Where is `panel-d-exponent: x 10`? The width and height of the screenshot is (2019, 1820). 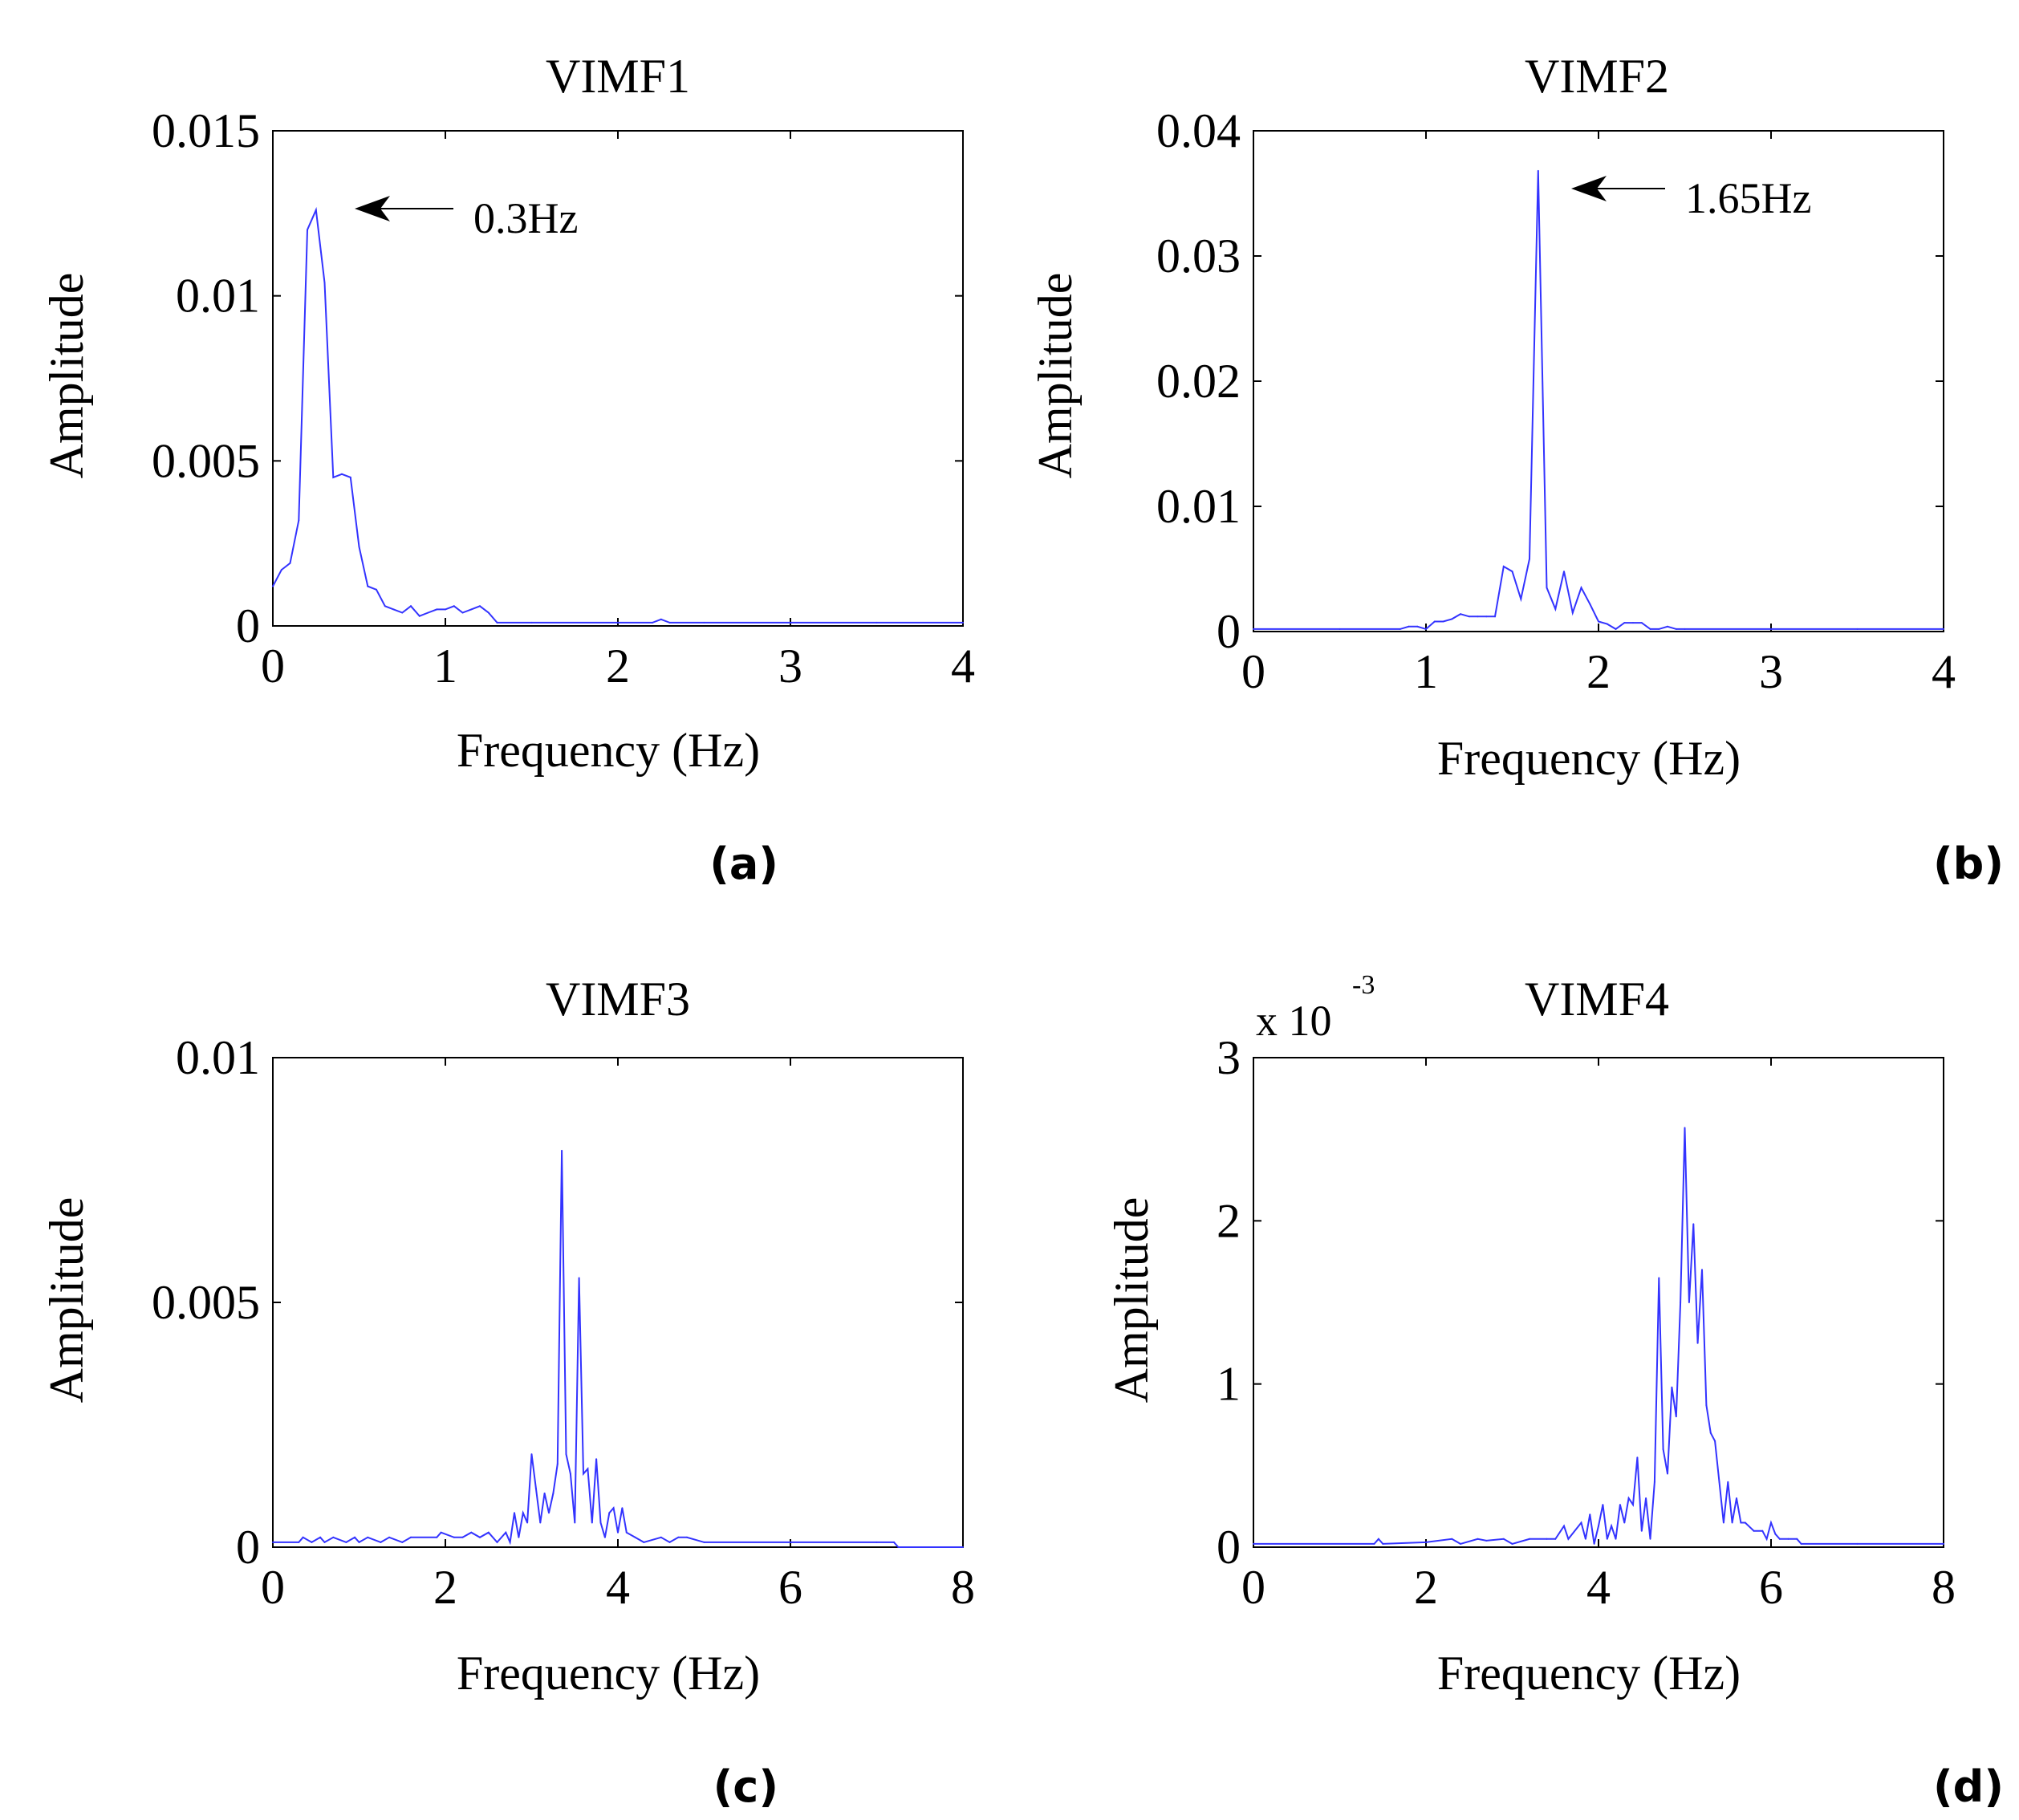 panel-d-exponent: x 10 is located at coordinates (1294, 1021).